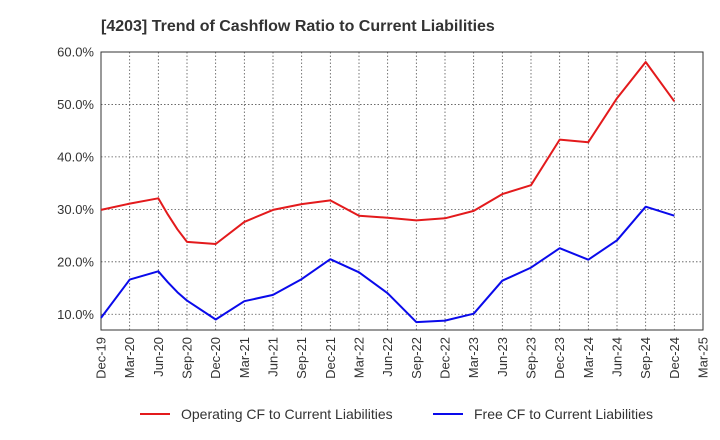 The image size is (720, 440). What do you see at coordinates (703, 357) in the screenshot?
I see `x-tick-label: Mar-25` at bounding box center [703, 357].